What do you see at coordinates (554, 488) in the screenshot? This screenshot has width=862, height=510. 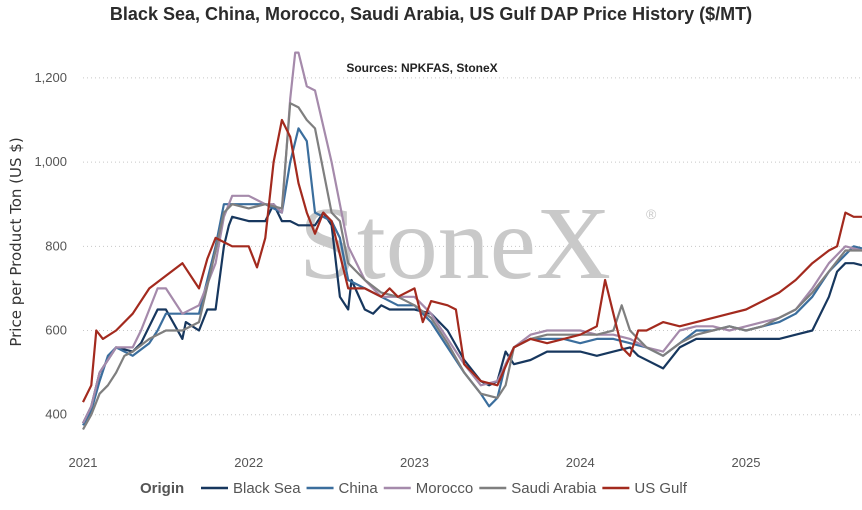 I see `legend-item: Saudi Arabia` at bounding box center [554, 488].